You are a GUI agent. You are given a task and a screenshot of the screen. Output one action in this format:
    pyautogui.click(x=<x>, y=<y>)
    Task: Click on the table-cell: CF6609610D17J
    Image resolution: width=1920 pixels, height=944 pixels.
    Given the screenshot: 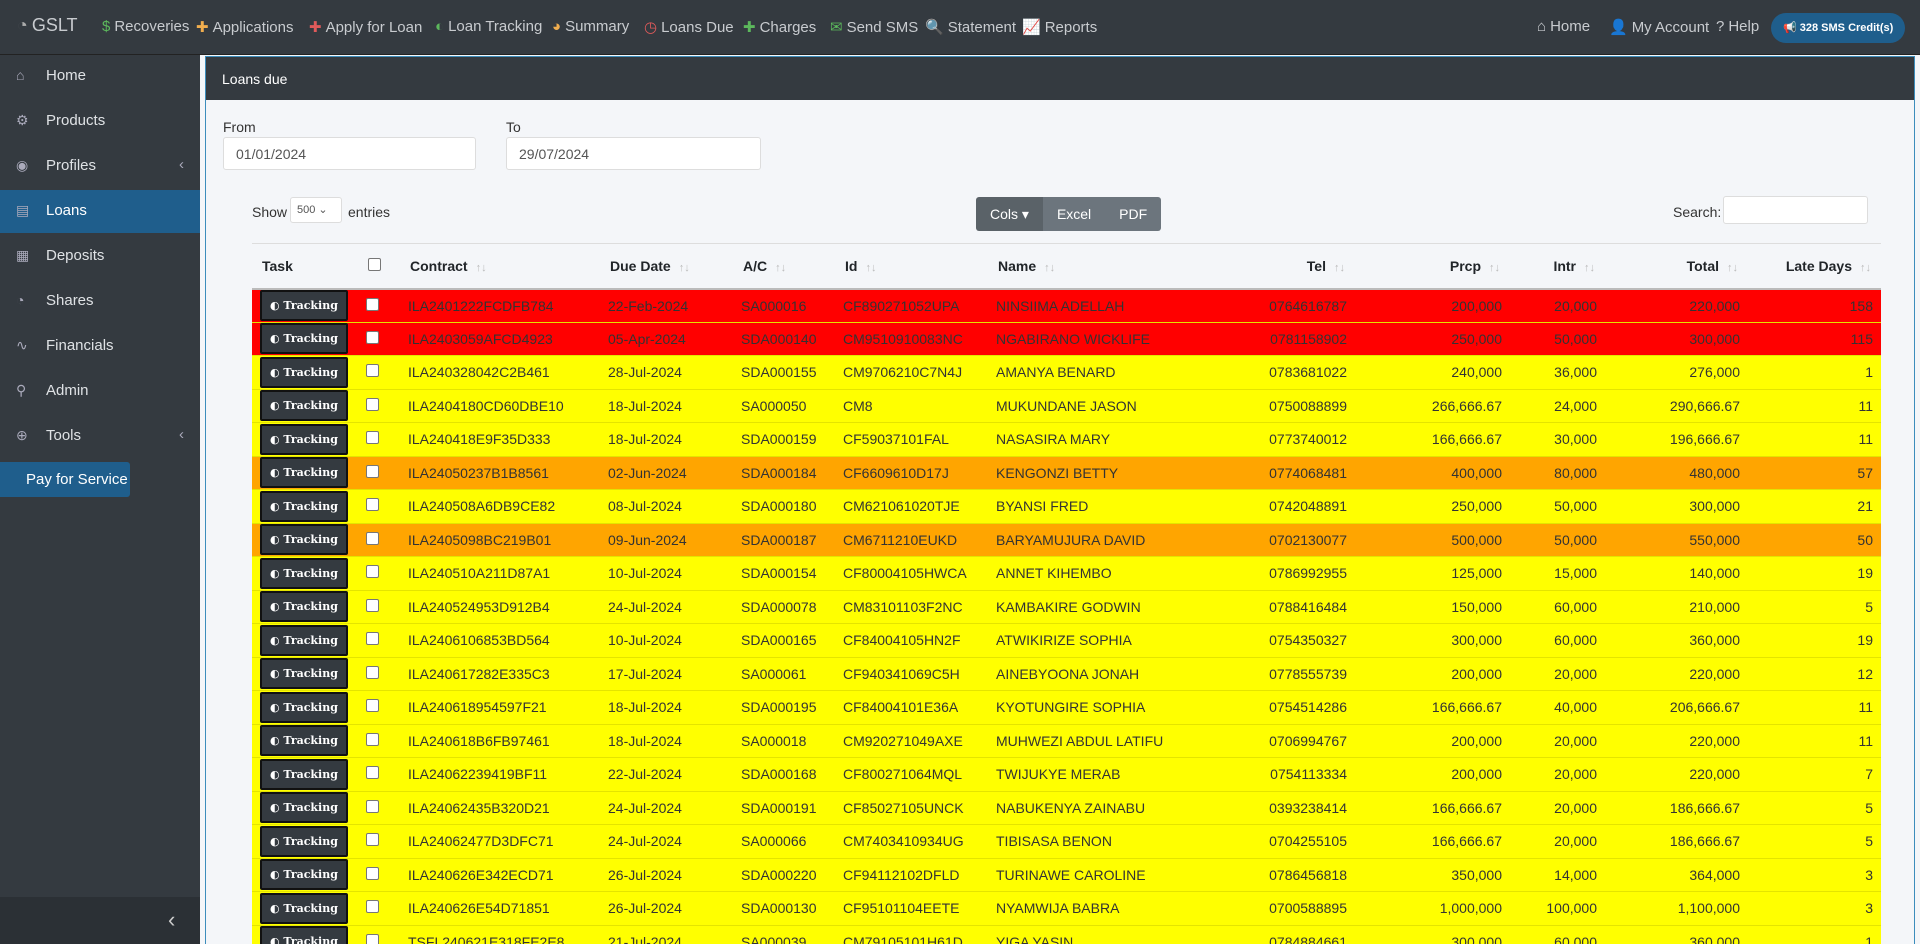 What is the action you would take?
    pyautogui.click(x=911, y=473)
    